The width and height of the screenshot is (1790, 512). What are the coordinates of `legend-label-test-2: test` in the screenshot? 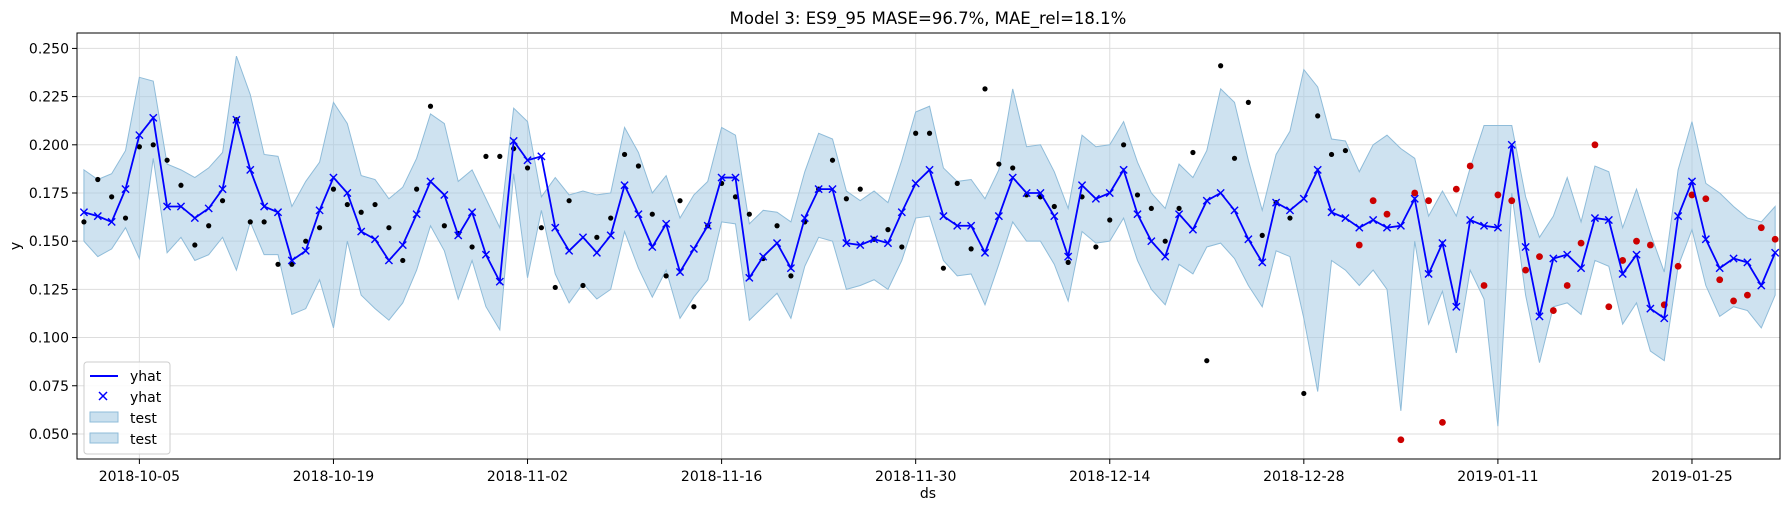 It's located at (143, 440).